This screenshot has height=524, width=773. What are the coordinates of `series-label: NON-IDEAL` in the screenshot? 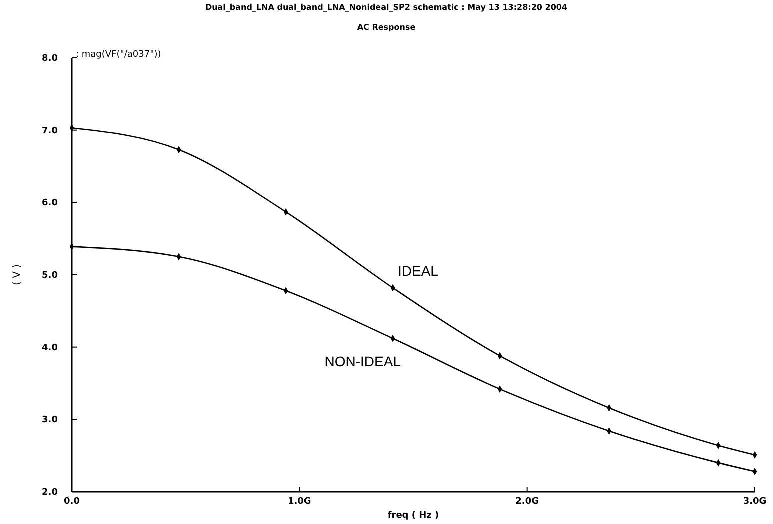 It's located at (363, 362).